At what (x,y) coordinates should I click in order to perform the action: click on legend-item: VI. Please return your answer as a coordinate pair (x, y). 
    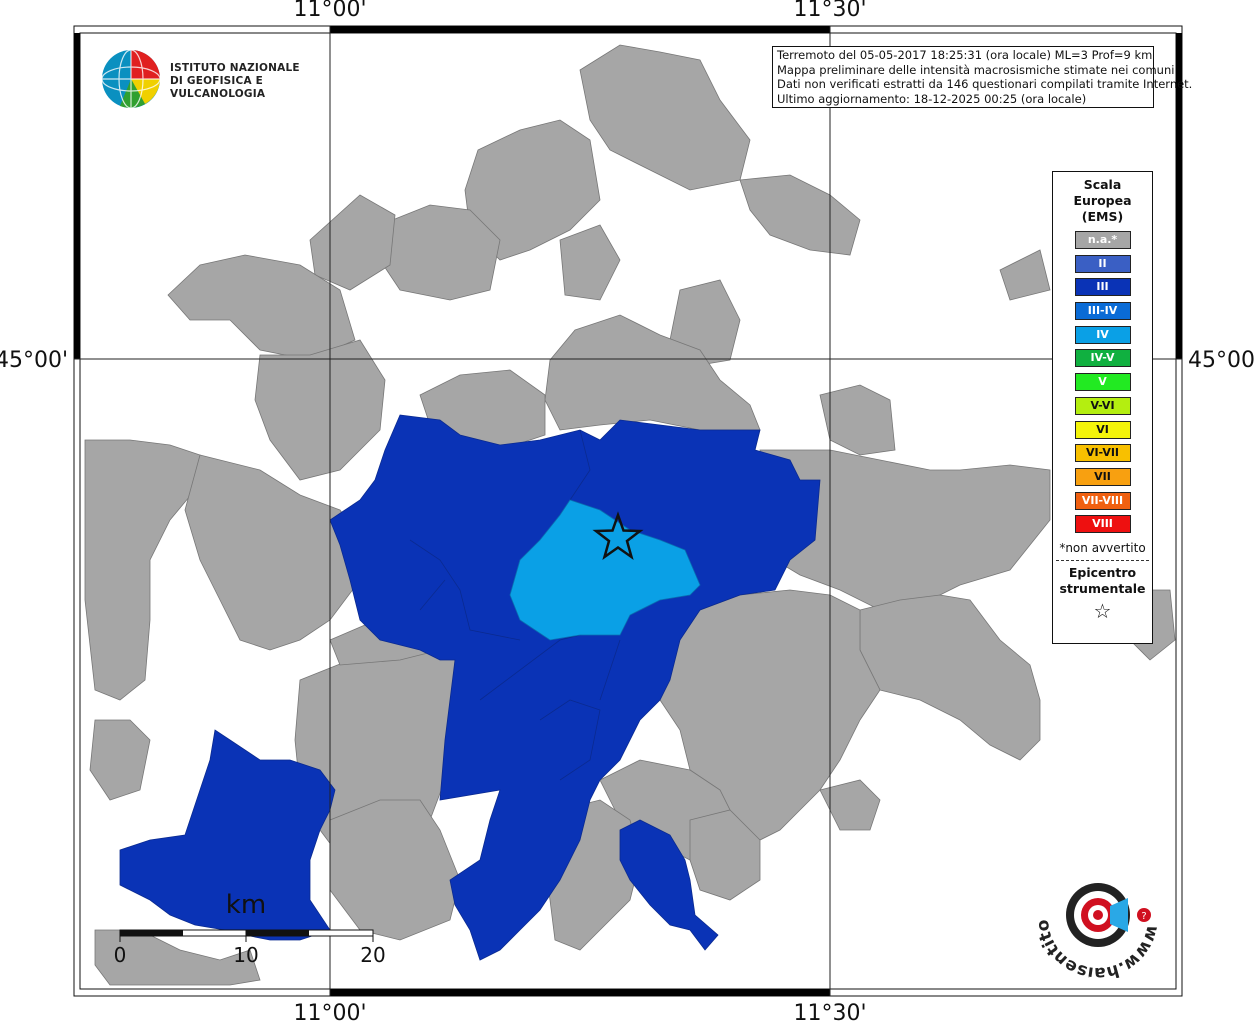
    Looking at the image, I should click on (1102, 429).